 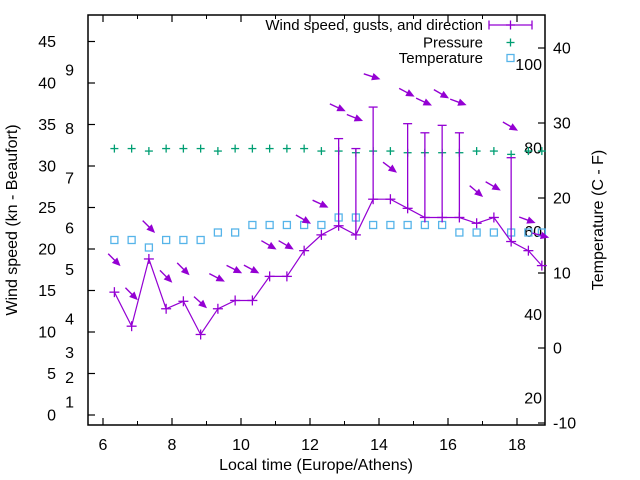 I want to click on celsius-tick-label: 10, so click(x=562, y=274).